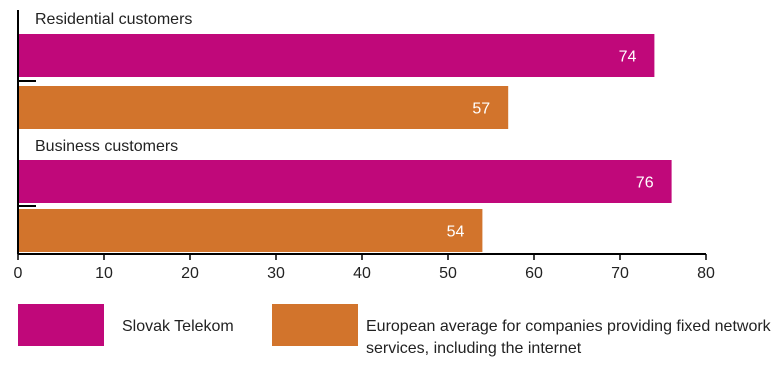 The image size is (783, 368). I want to click on x-tick-label-5: 50, so click(448, 273).